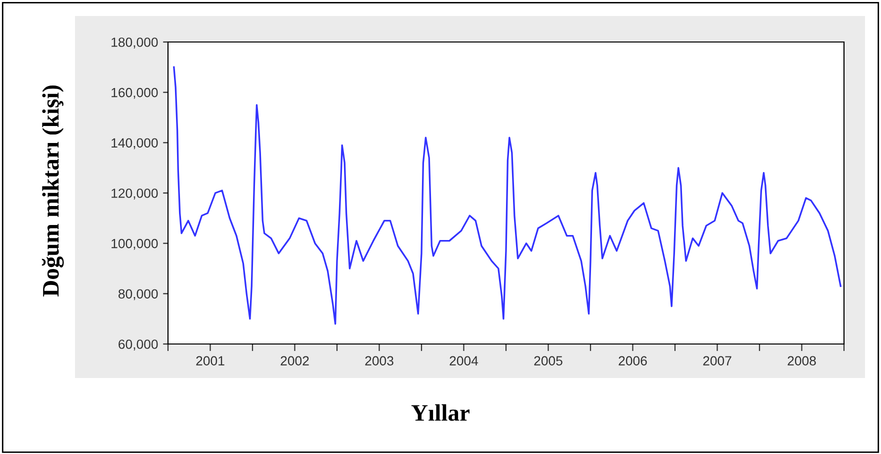  What do you see at coordinates (717, 361) in the screenshot?
I see `x-tick-label: 2007` at bounding box center [717, 361].